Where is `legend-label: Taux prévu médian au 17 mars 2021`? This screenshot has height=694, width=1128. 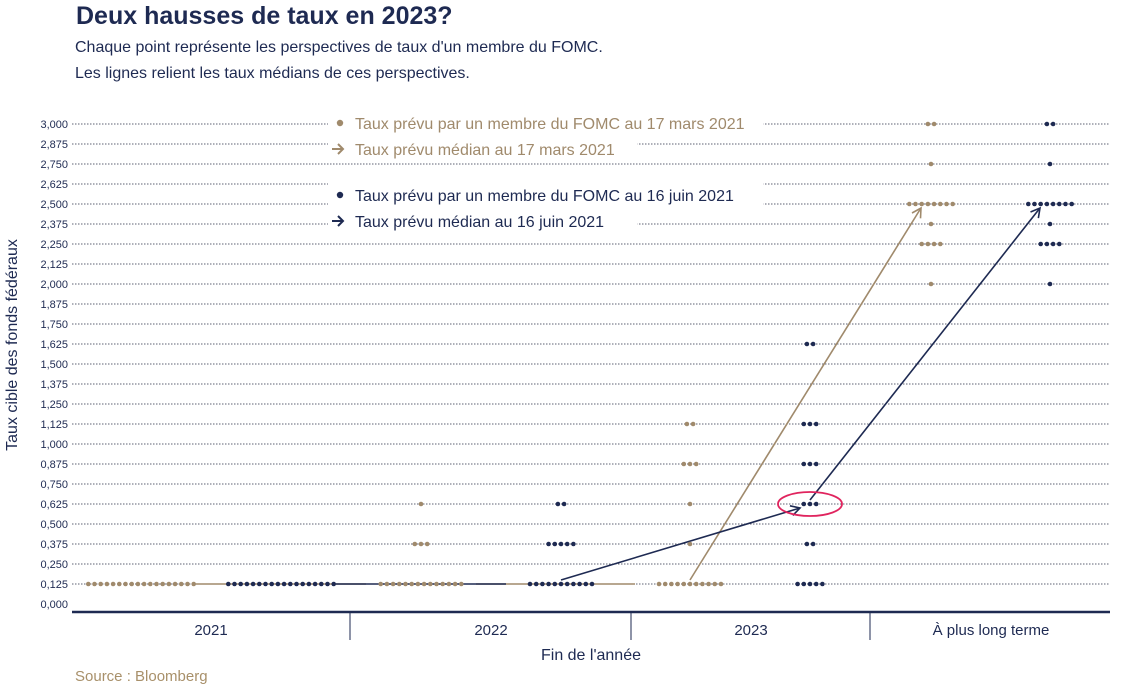 legend-label: Taux prévu médian au 17 mars 2021 is located at coordinates (485, 150).